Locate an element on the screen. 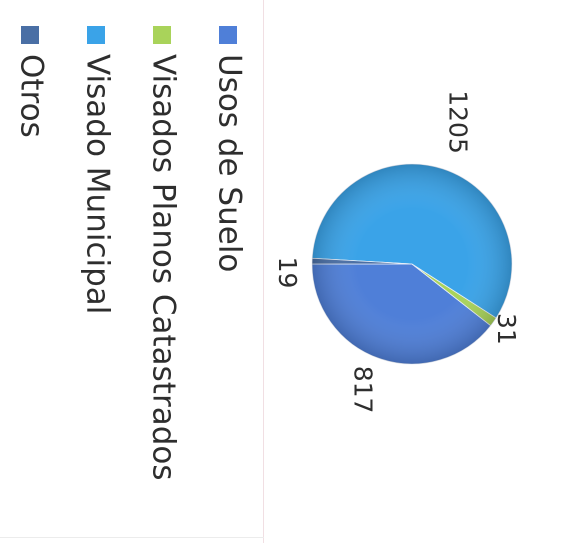 This screenshot has width=565, height=543. data-label: 19 is located at coordinates (287, 273).